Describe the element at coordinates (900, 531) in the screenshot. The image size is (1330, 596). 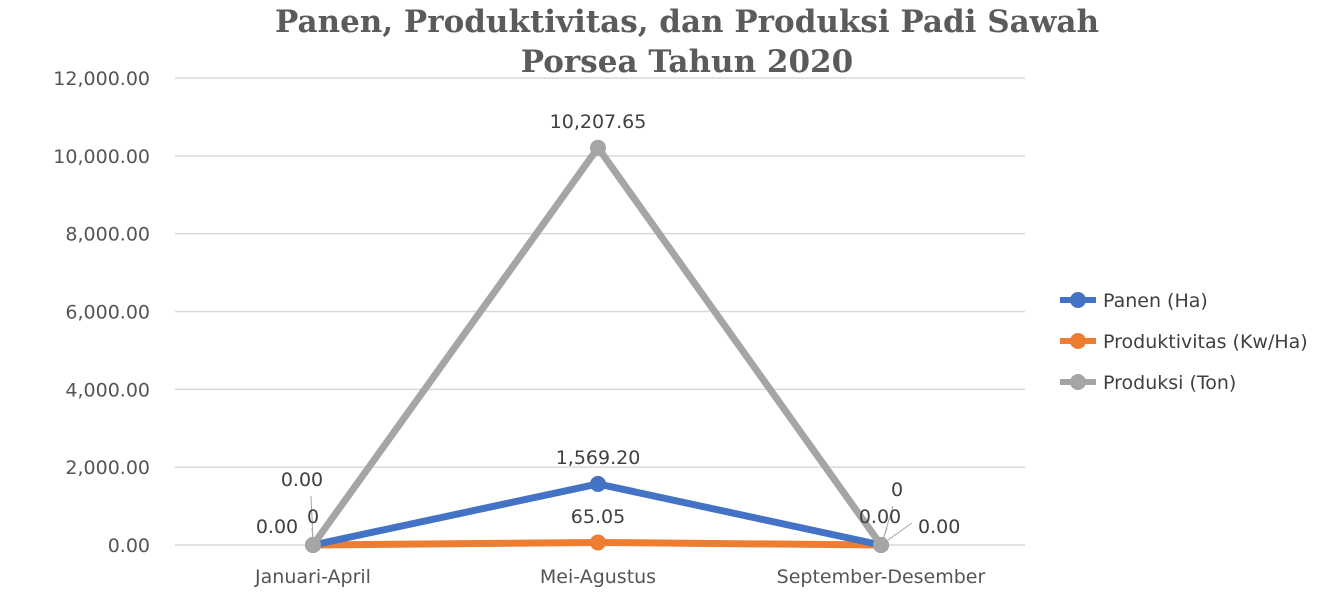
I see `leader-line` at that location.